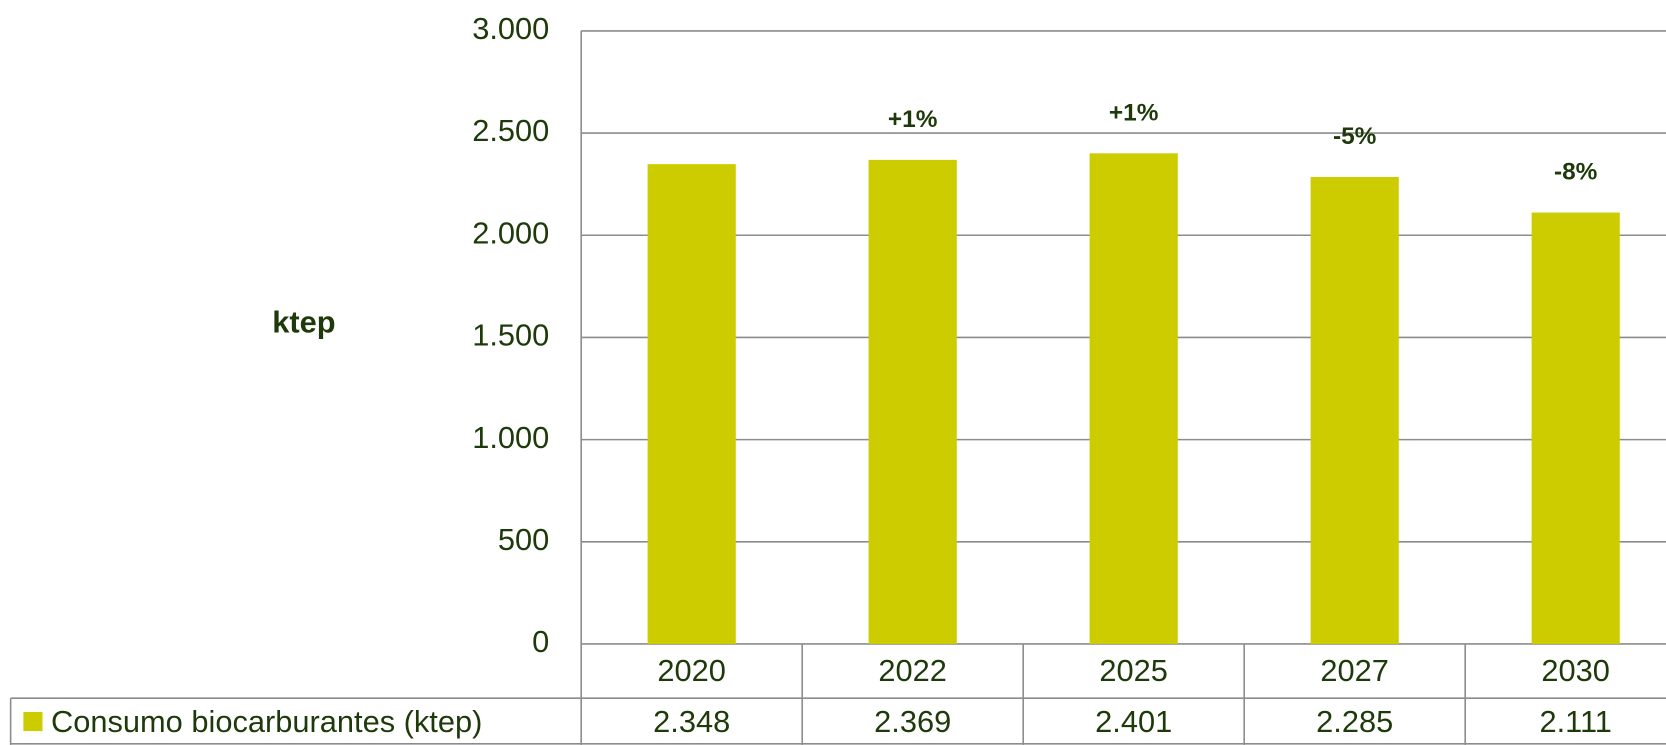 The height and width of the screenshot is (745, 1666). What do you see at coordinates (540, 641) in the screenshot?
I see `y-tick-label: 0` at bounding box center [540, 641].